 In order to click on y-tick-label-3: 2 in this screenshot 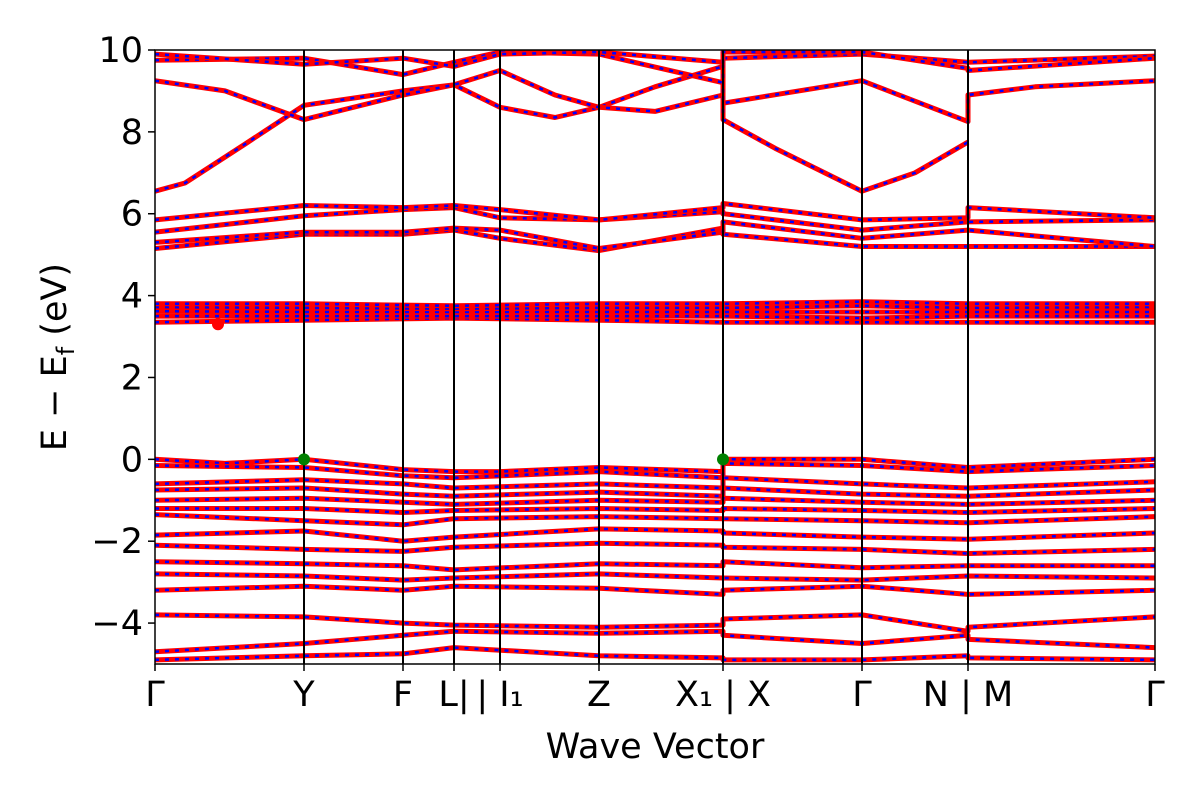, I will do `click(132, 378)`.